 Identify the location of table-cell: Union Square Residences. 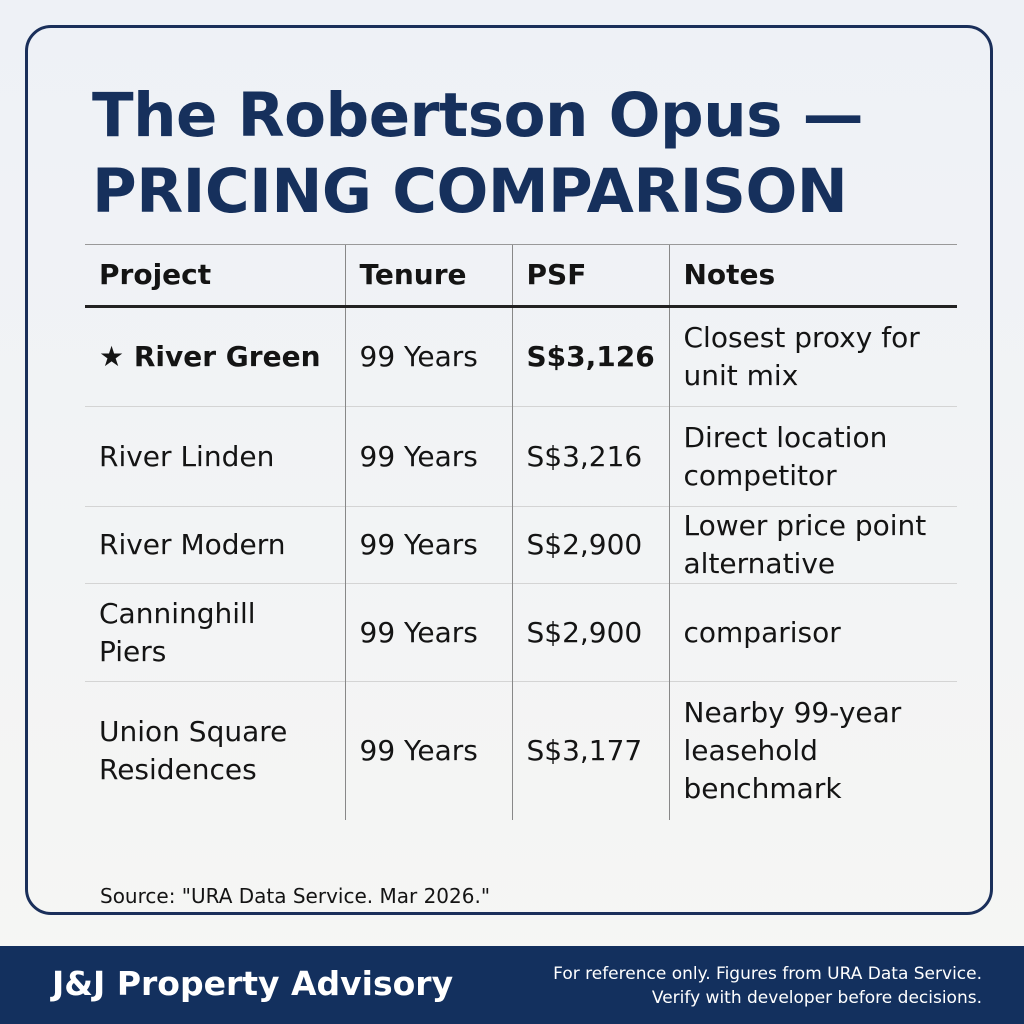
(215, 750).